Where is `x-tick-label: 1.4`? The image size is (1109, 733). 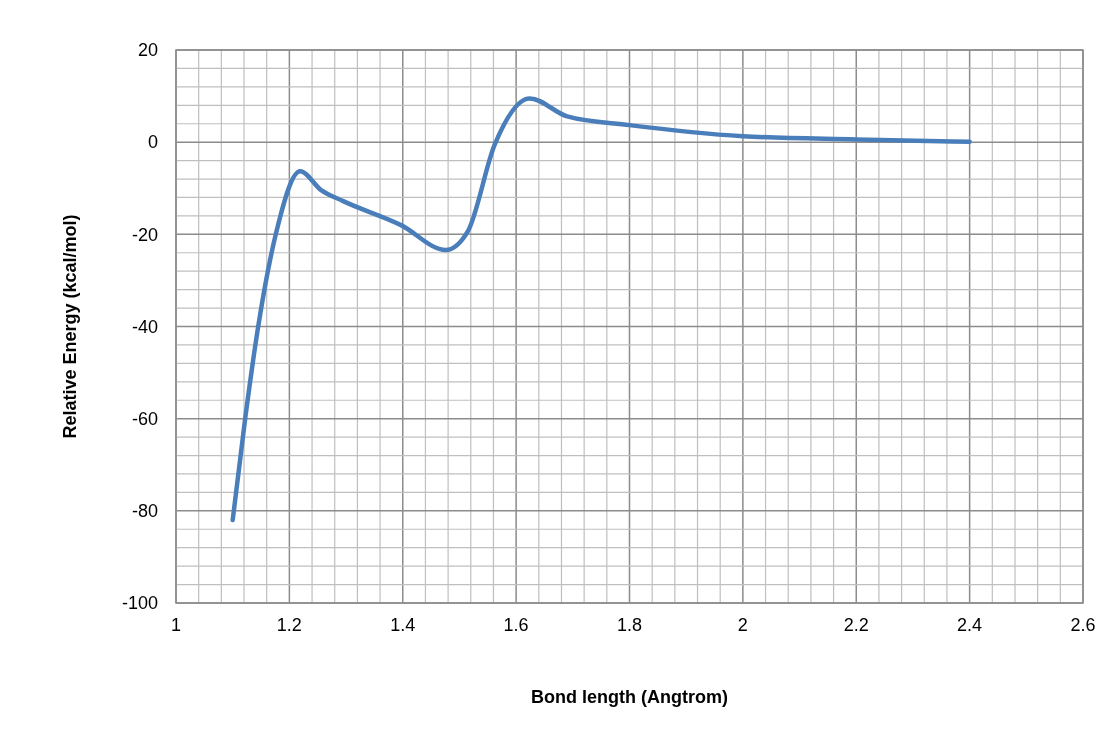
x-tick-label: 1.4 is located at coordinates (403, 625).